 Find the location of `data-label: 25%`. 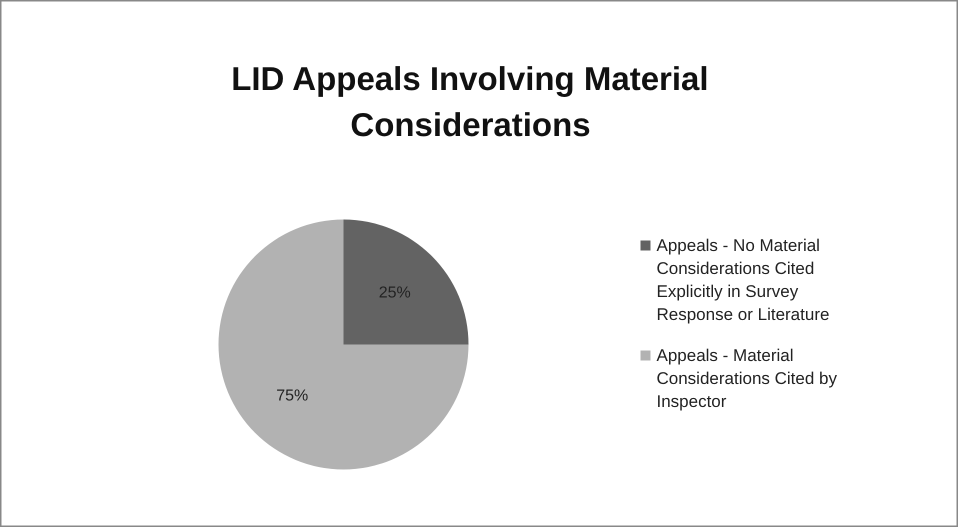

data-label: 25% is located at coordinates (394, 293).